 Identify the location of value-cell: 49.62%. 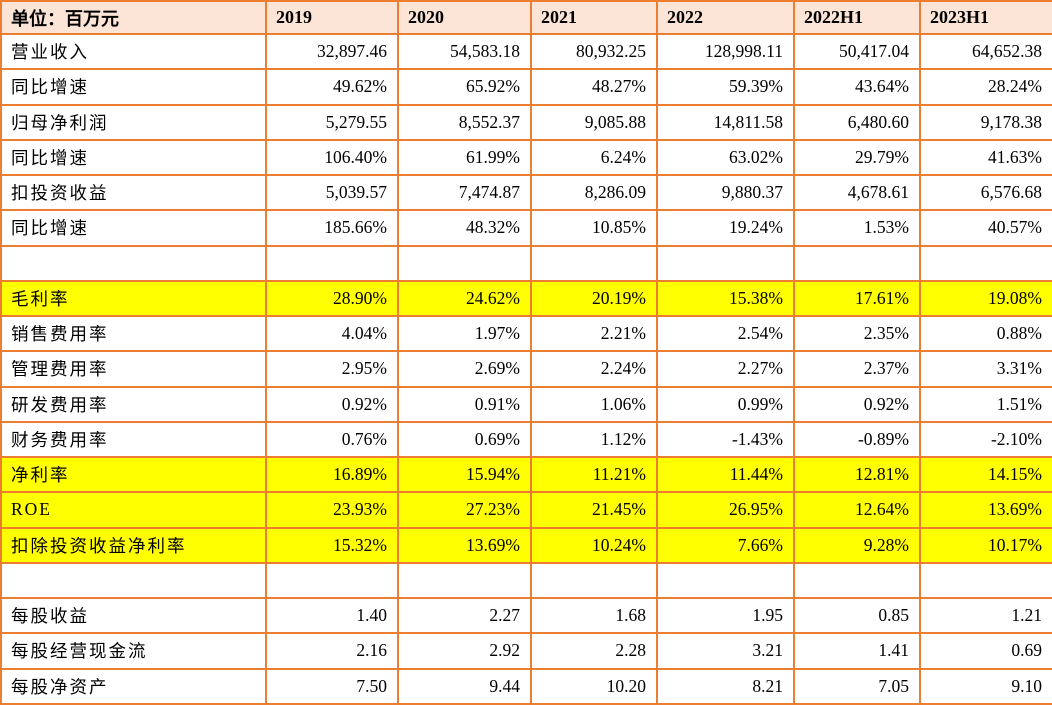
(332, 87).